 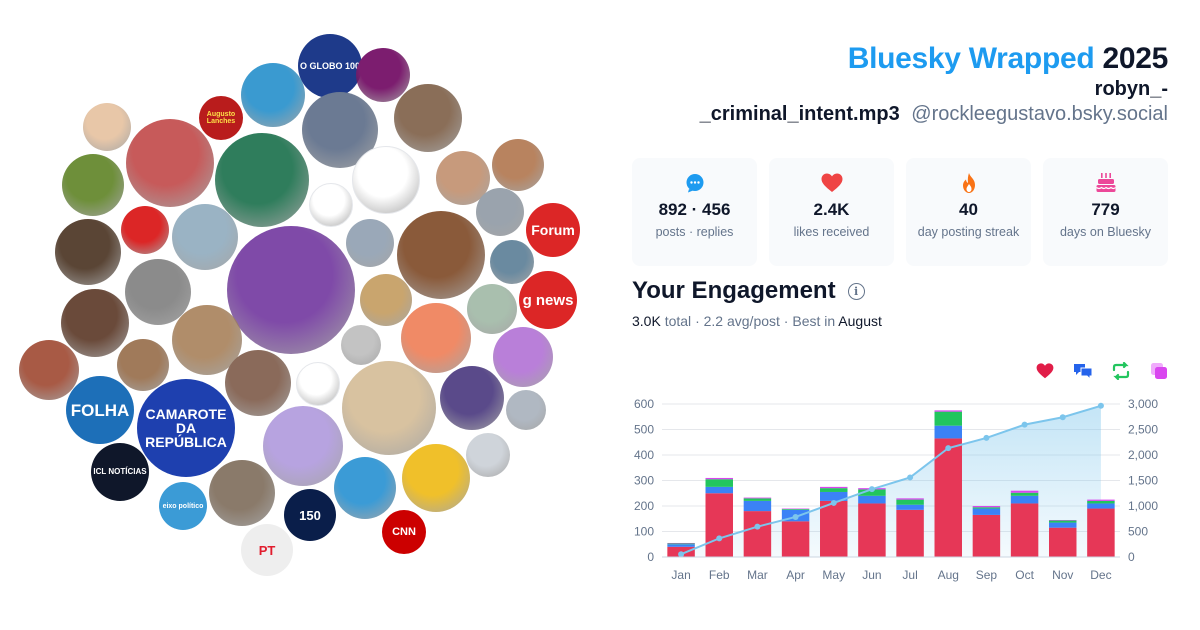 What do you see at coordinates (100, 410) in the screenshot?
I see `avatar-folha: FOLHA` at bounding box center [100, 410].